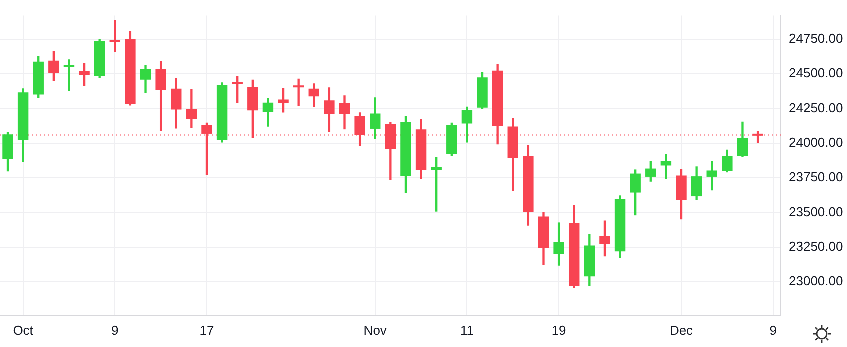 The image size is (847, 347). What do you see at coordinates (559, 330) in the screenshot?
I see `x-tick-label: 19` at bounding box center [559, 330].